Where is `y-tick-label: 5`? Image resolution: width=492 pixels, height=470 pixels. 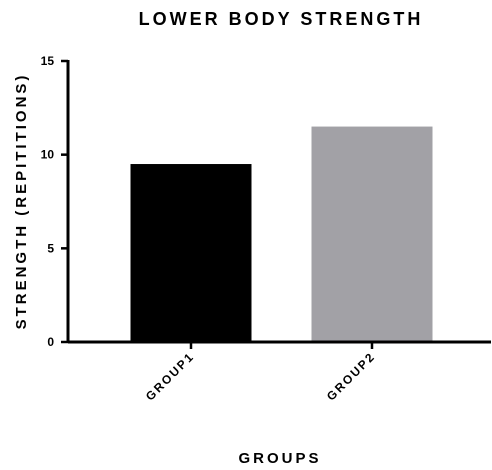 y-tick-label: 5 is located at coordinates (50, 248).